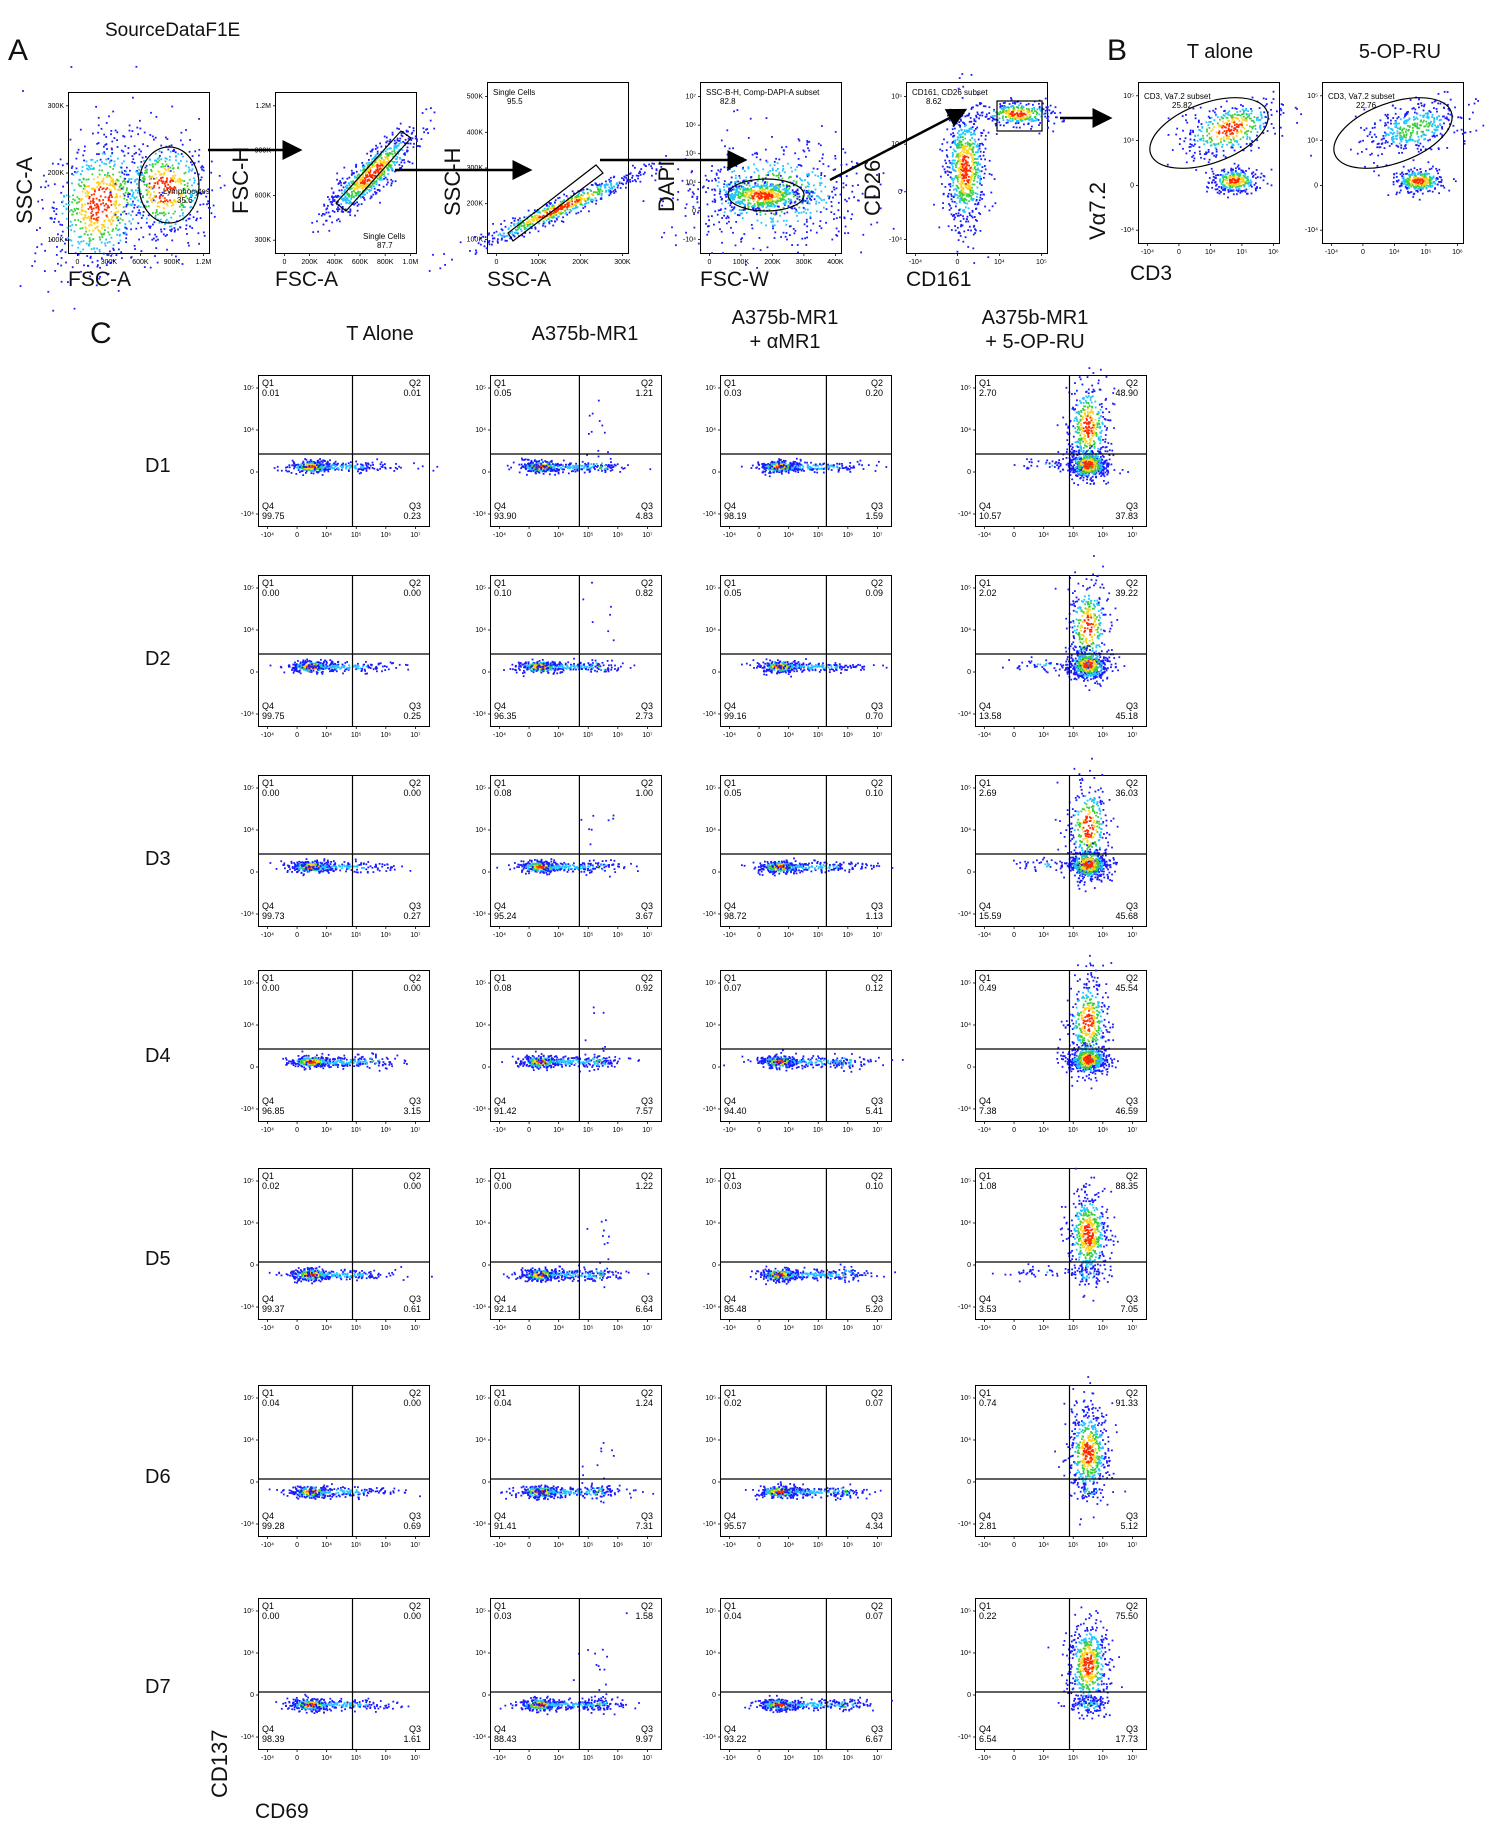  What do you see at coordinates (271, 393) in the screenshot?
I see `q1-percentage: 0.01` at bounding box center [271, 393].